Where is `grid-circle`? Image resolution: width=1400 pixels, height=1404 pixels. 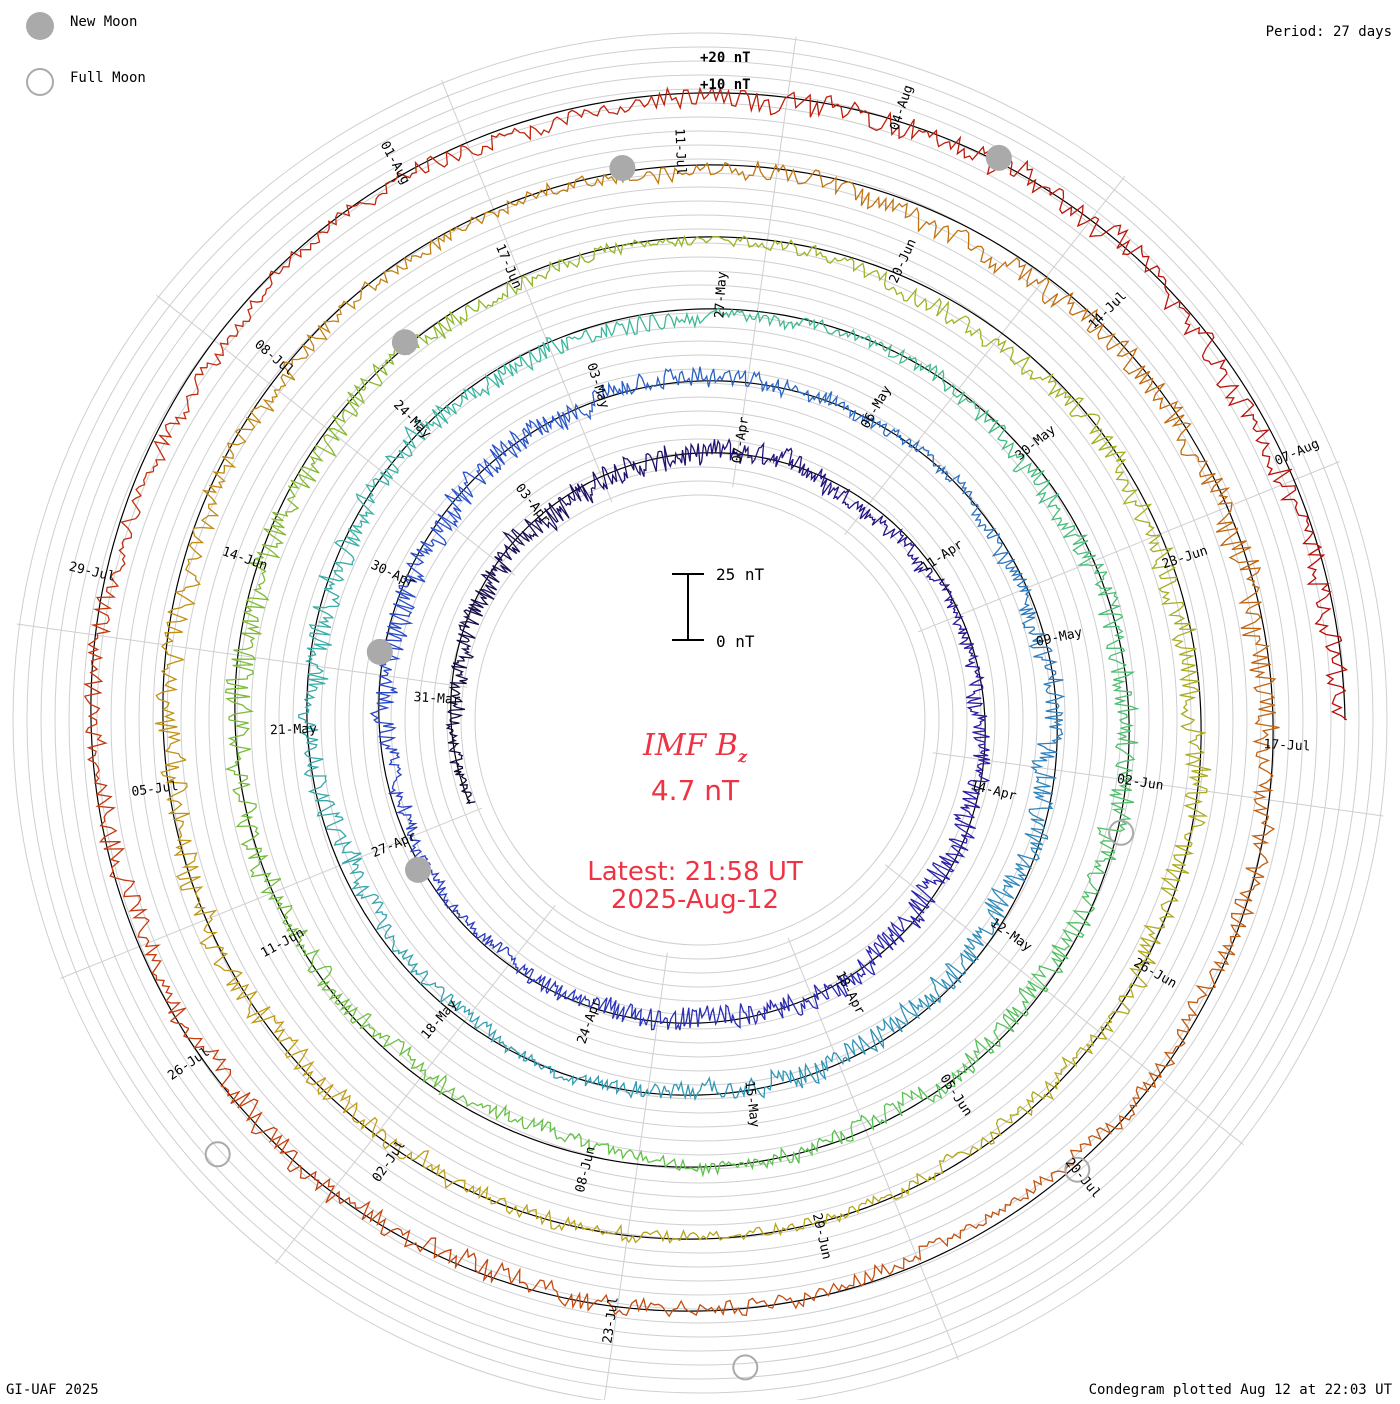 grid-circle is located at coordinates (700, 720).